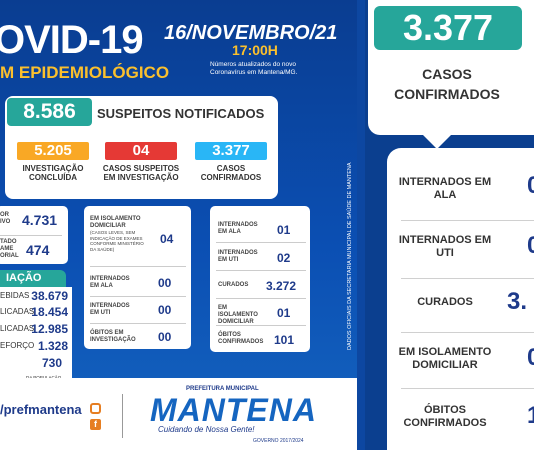  Describe the element at coordinates (9, 249) in the screenshot. I see `left-row2-label: TADO AME ORIAL` at that location.